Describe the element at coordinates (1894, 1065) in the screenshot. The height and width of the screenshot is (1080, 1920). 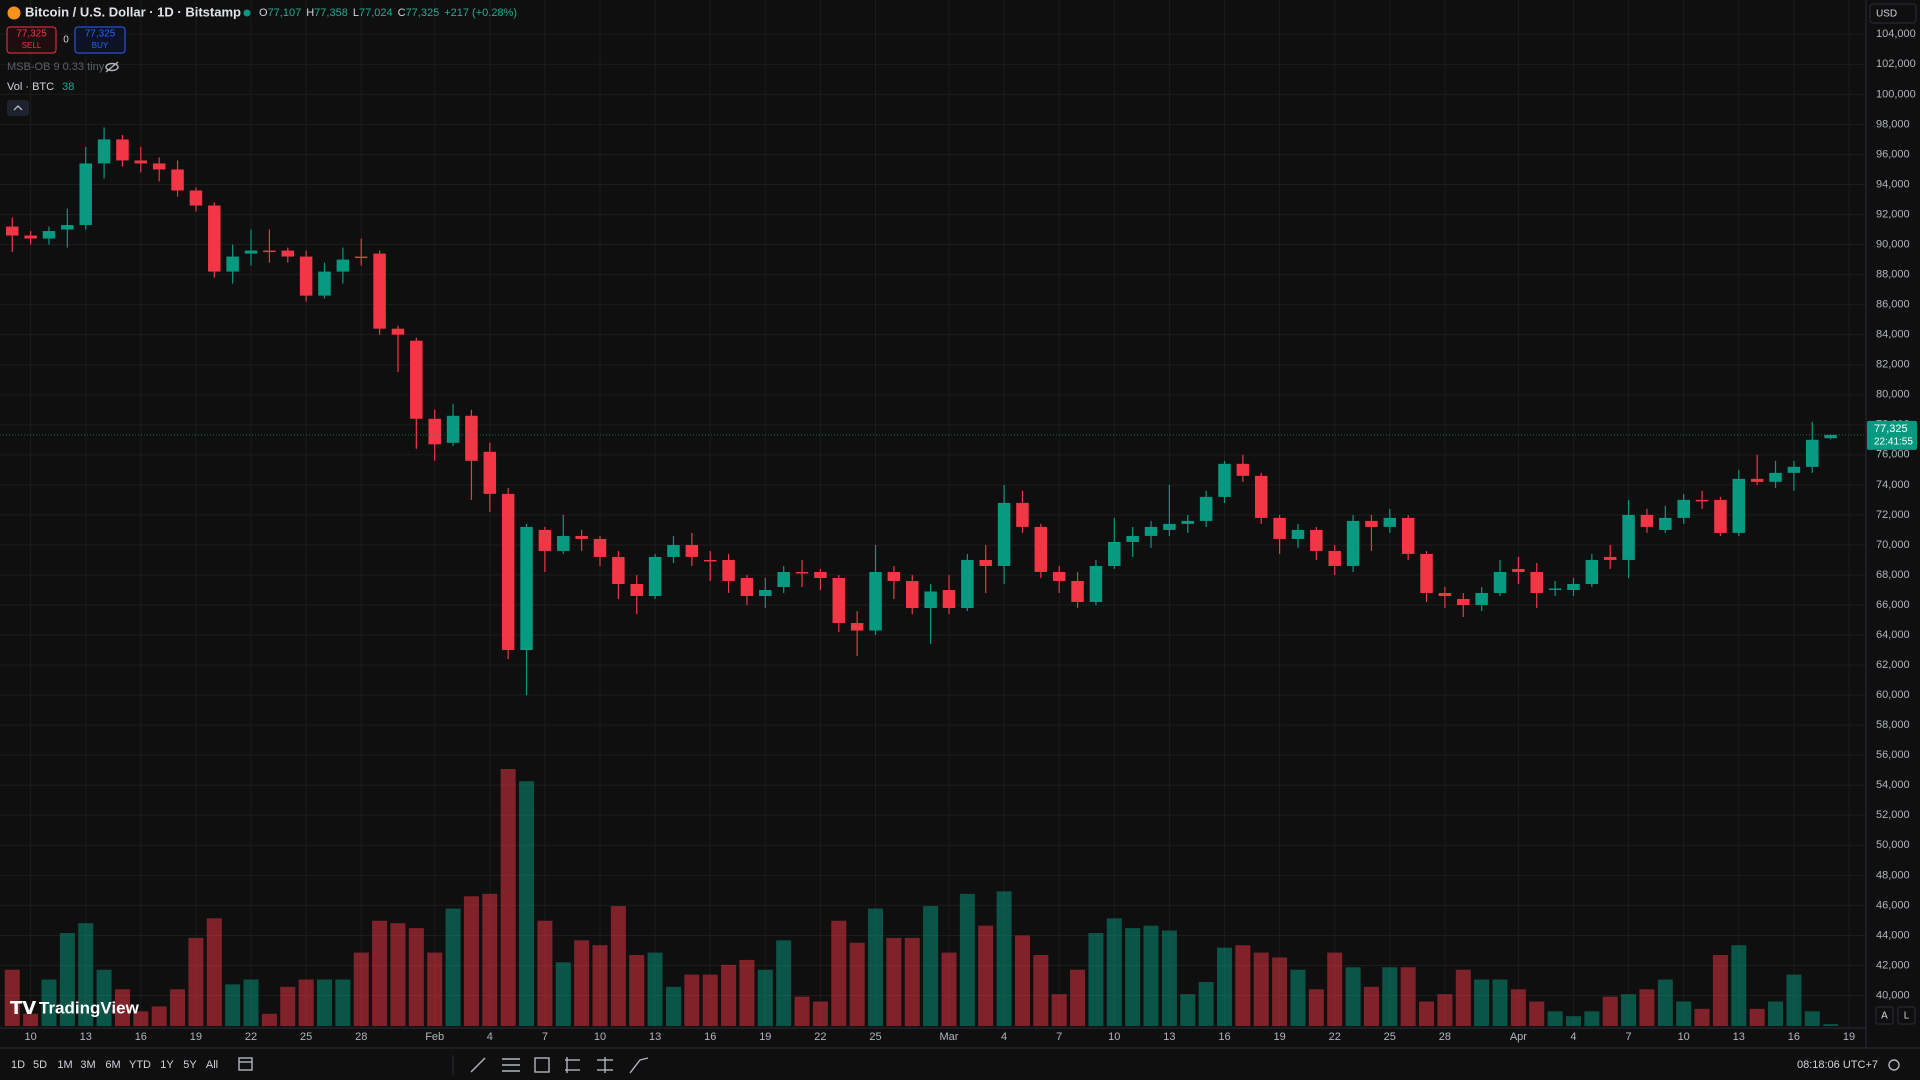
I see `settings-icon` at that location.